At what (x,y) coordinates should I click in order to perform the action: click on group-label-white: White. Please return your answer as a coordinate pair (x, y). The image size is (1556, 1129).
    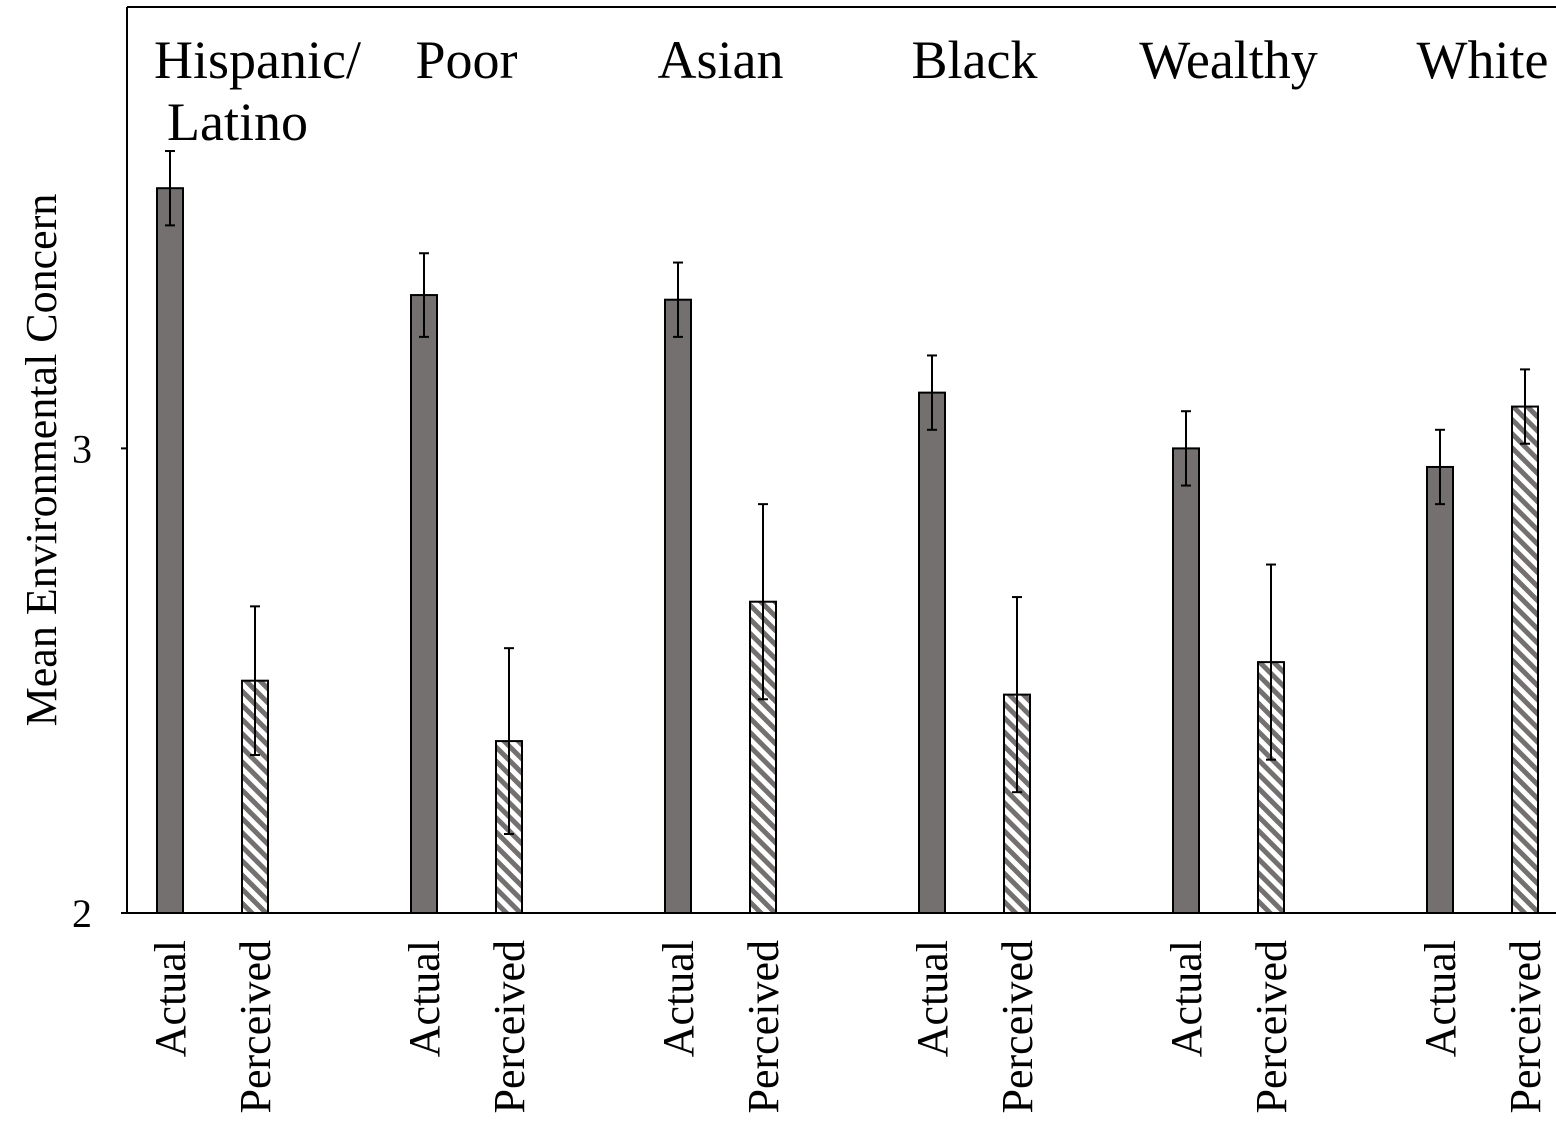
    Looking at the image, I should click on (1483, 60).